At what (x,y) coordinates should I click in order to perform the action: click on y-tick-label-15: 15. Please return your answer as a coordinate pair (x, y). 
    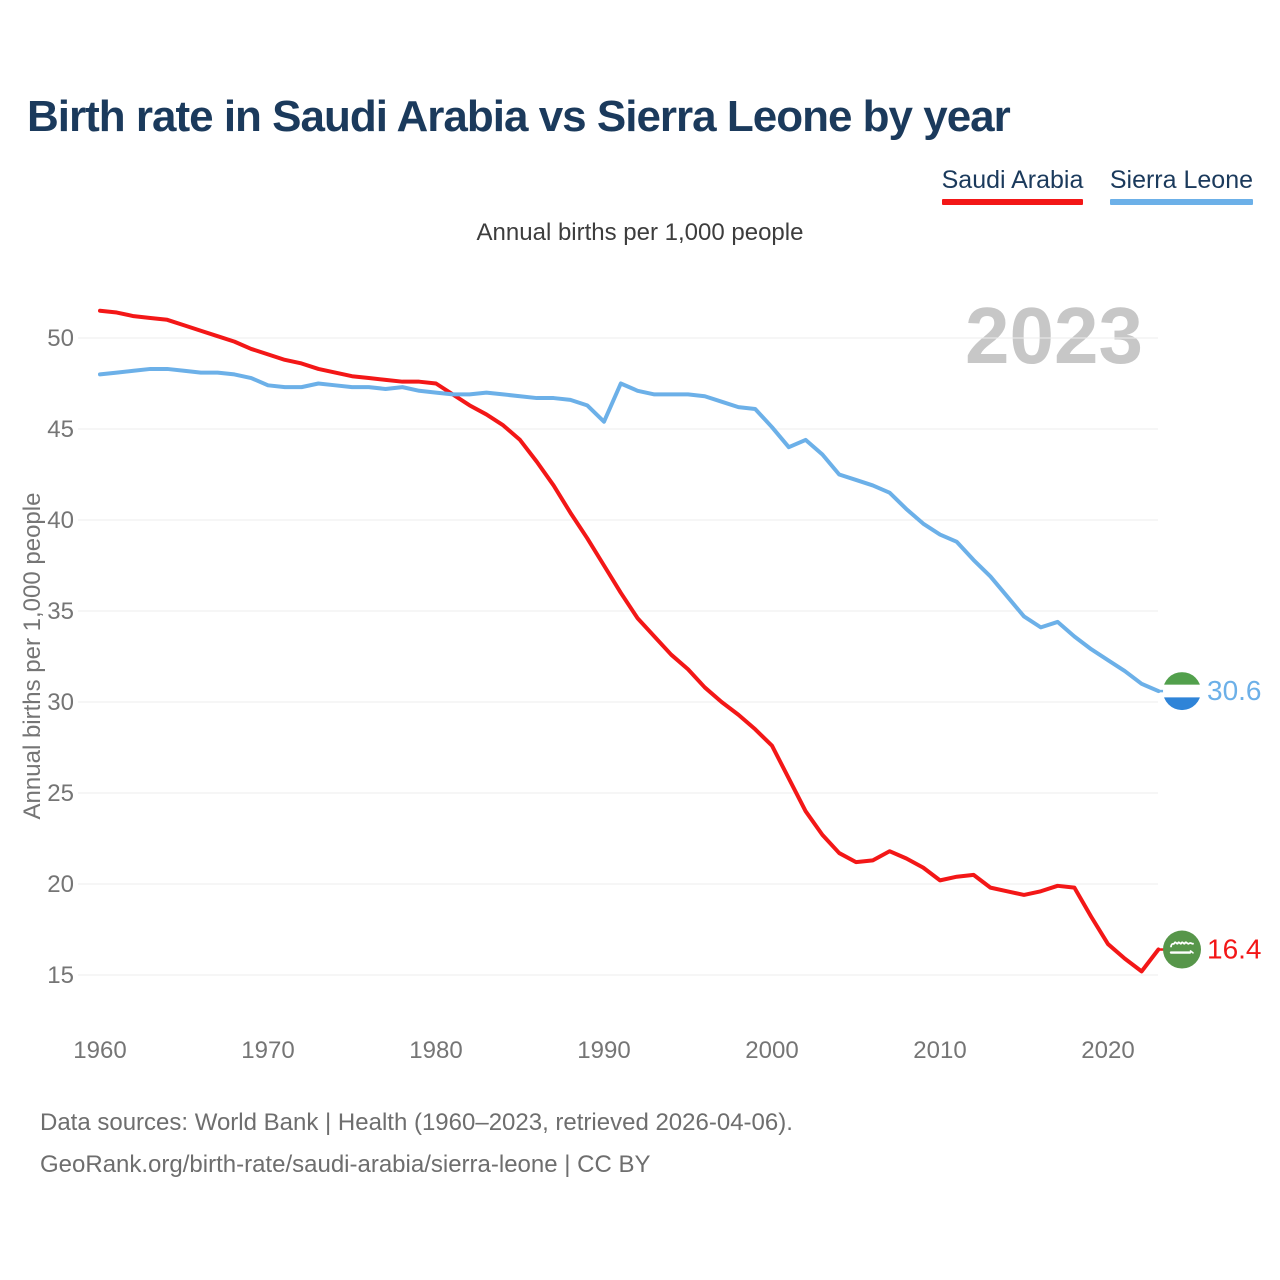
    Looking at the image, I should click on (60, 975).